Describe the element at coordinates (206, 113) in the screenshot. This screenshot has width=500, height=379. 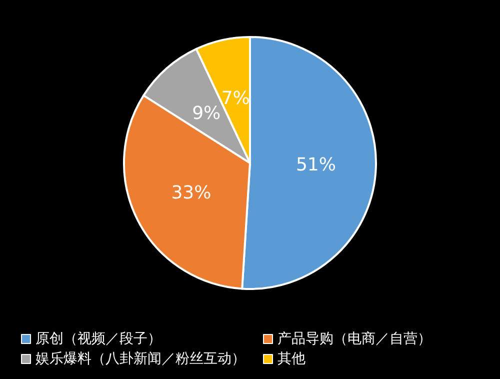
I see `data-label: 9%` at that location.